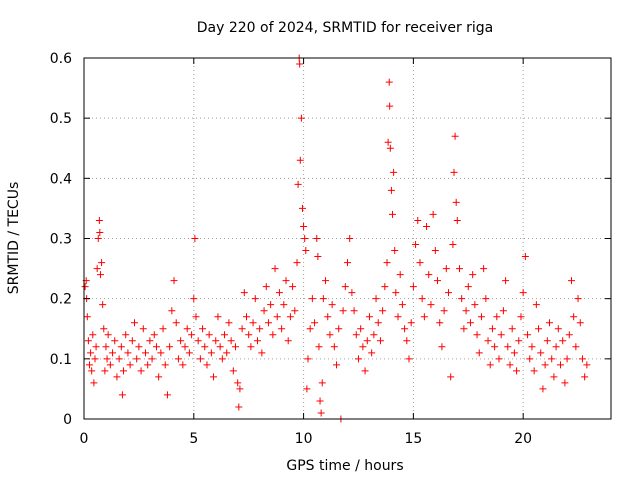  I want to click on y-tick-label: 0.5, so click(61, 119).